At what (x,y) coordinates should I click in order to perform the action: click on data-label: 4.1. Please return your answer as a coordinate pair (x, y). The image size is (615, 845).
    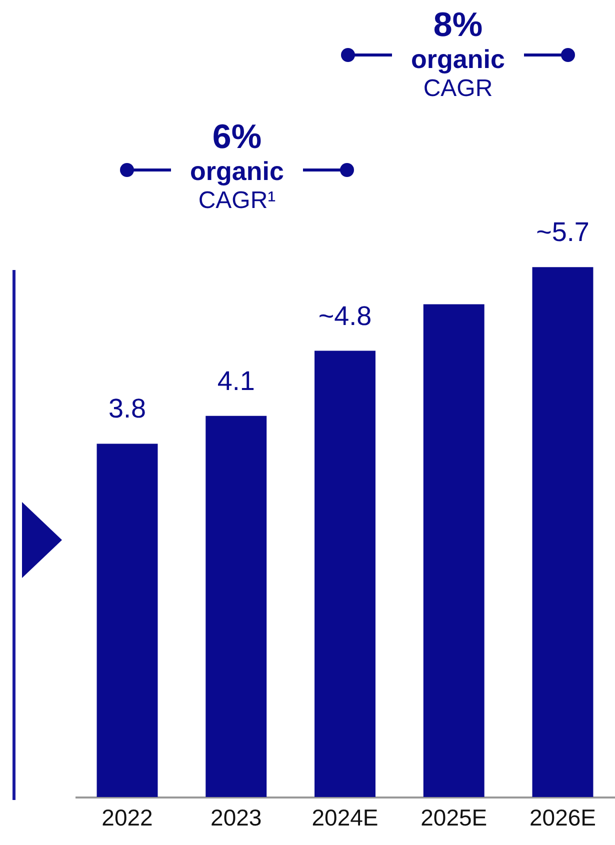
    Looking at the image, I should click on (236, 381).